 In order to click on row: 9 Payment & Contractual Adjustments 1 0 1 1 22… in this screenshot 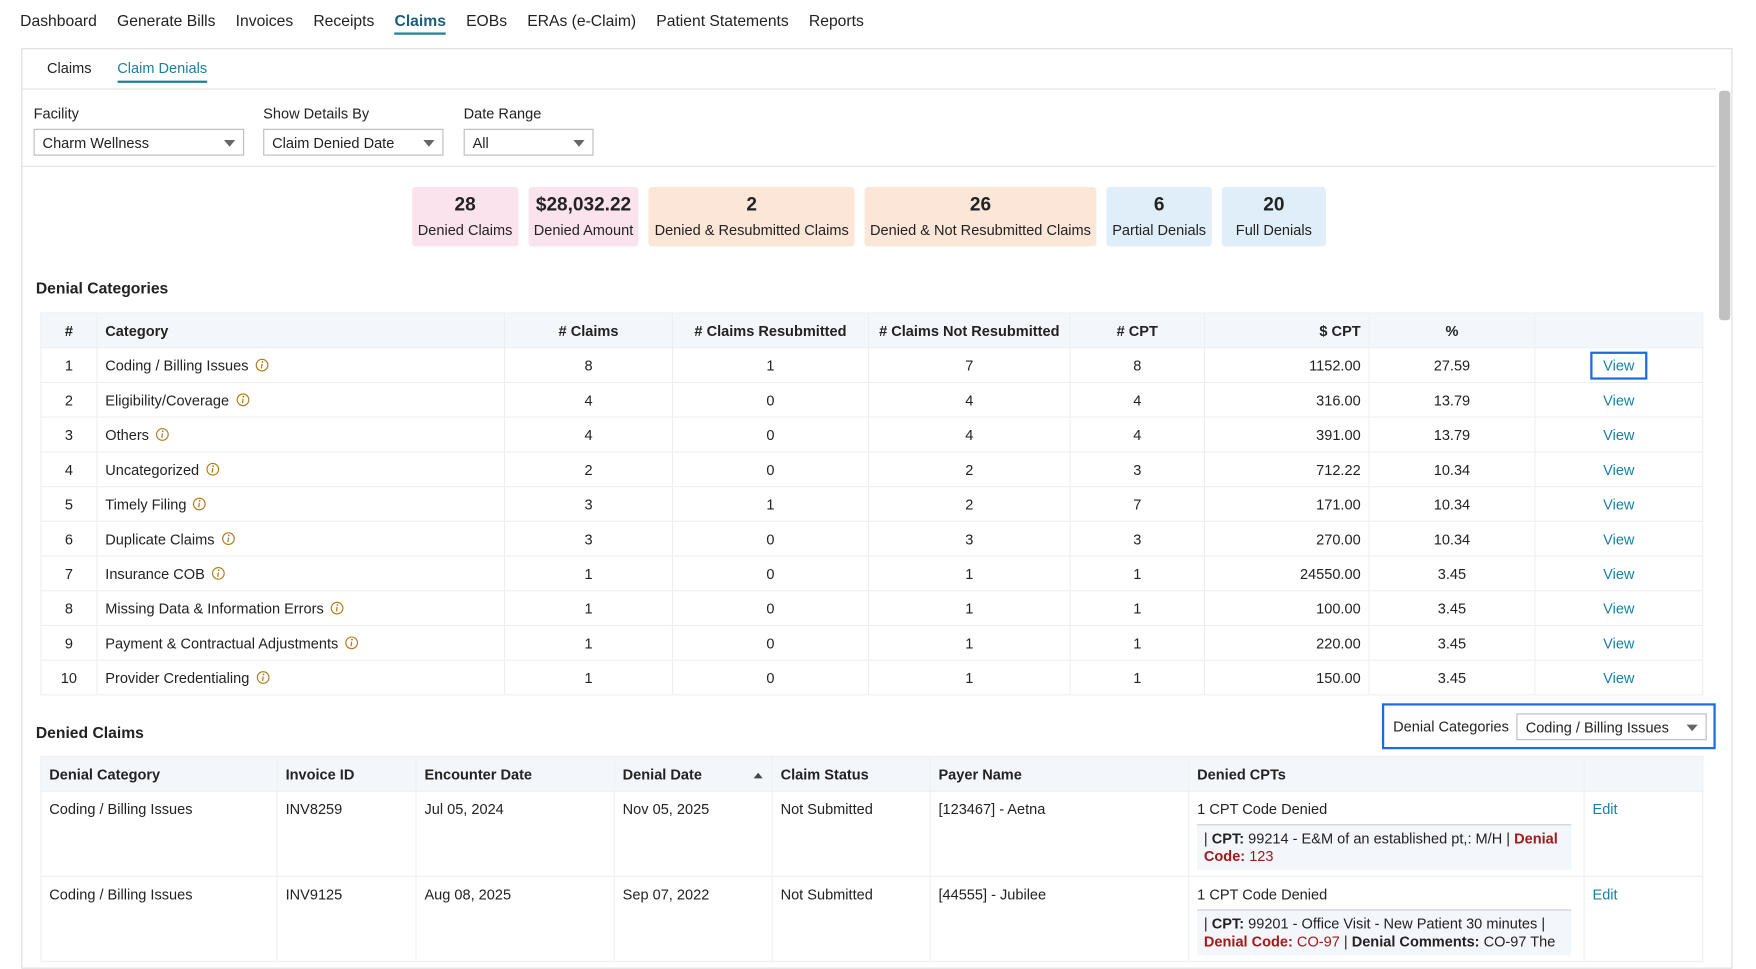, I will do `click(872, 642)`.